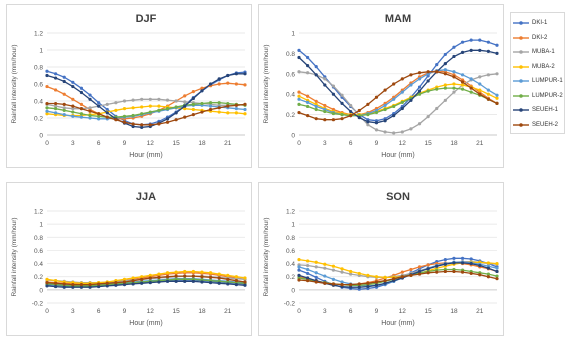 The height and width of the screenshot is (342, 567). I want to click on y-tick-label: 1.2, so click(38, 212).